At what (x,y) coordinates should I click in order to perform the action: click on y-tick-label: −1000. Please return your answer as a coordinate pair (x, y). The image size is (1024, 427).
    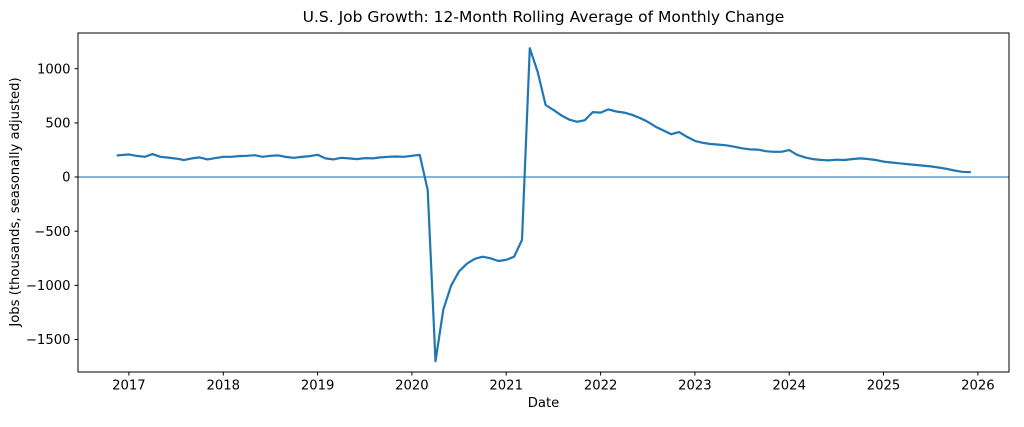
    Looking at the image, I should click on (48, 286).